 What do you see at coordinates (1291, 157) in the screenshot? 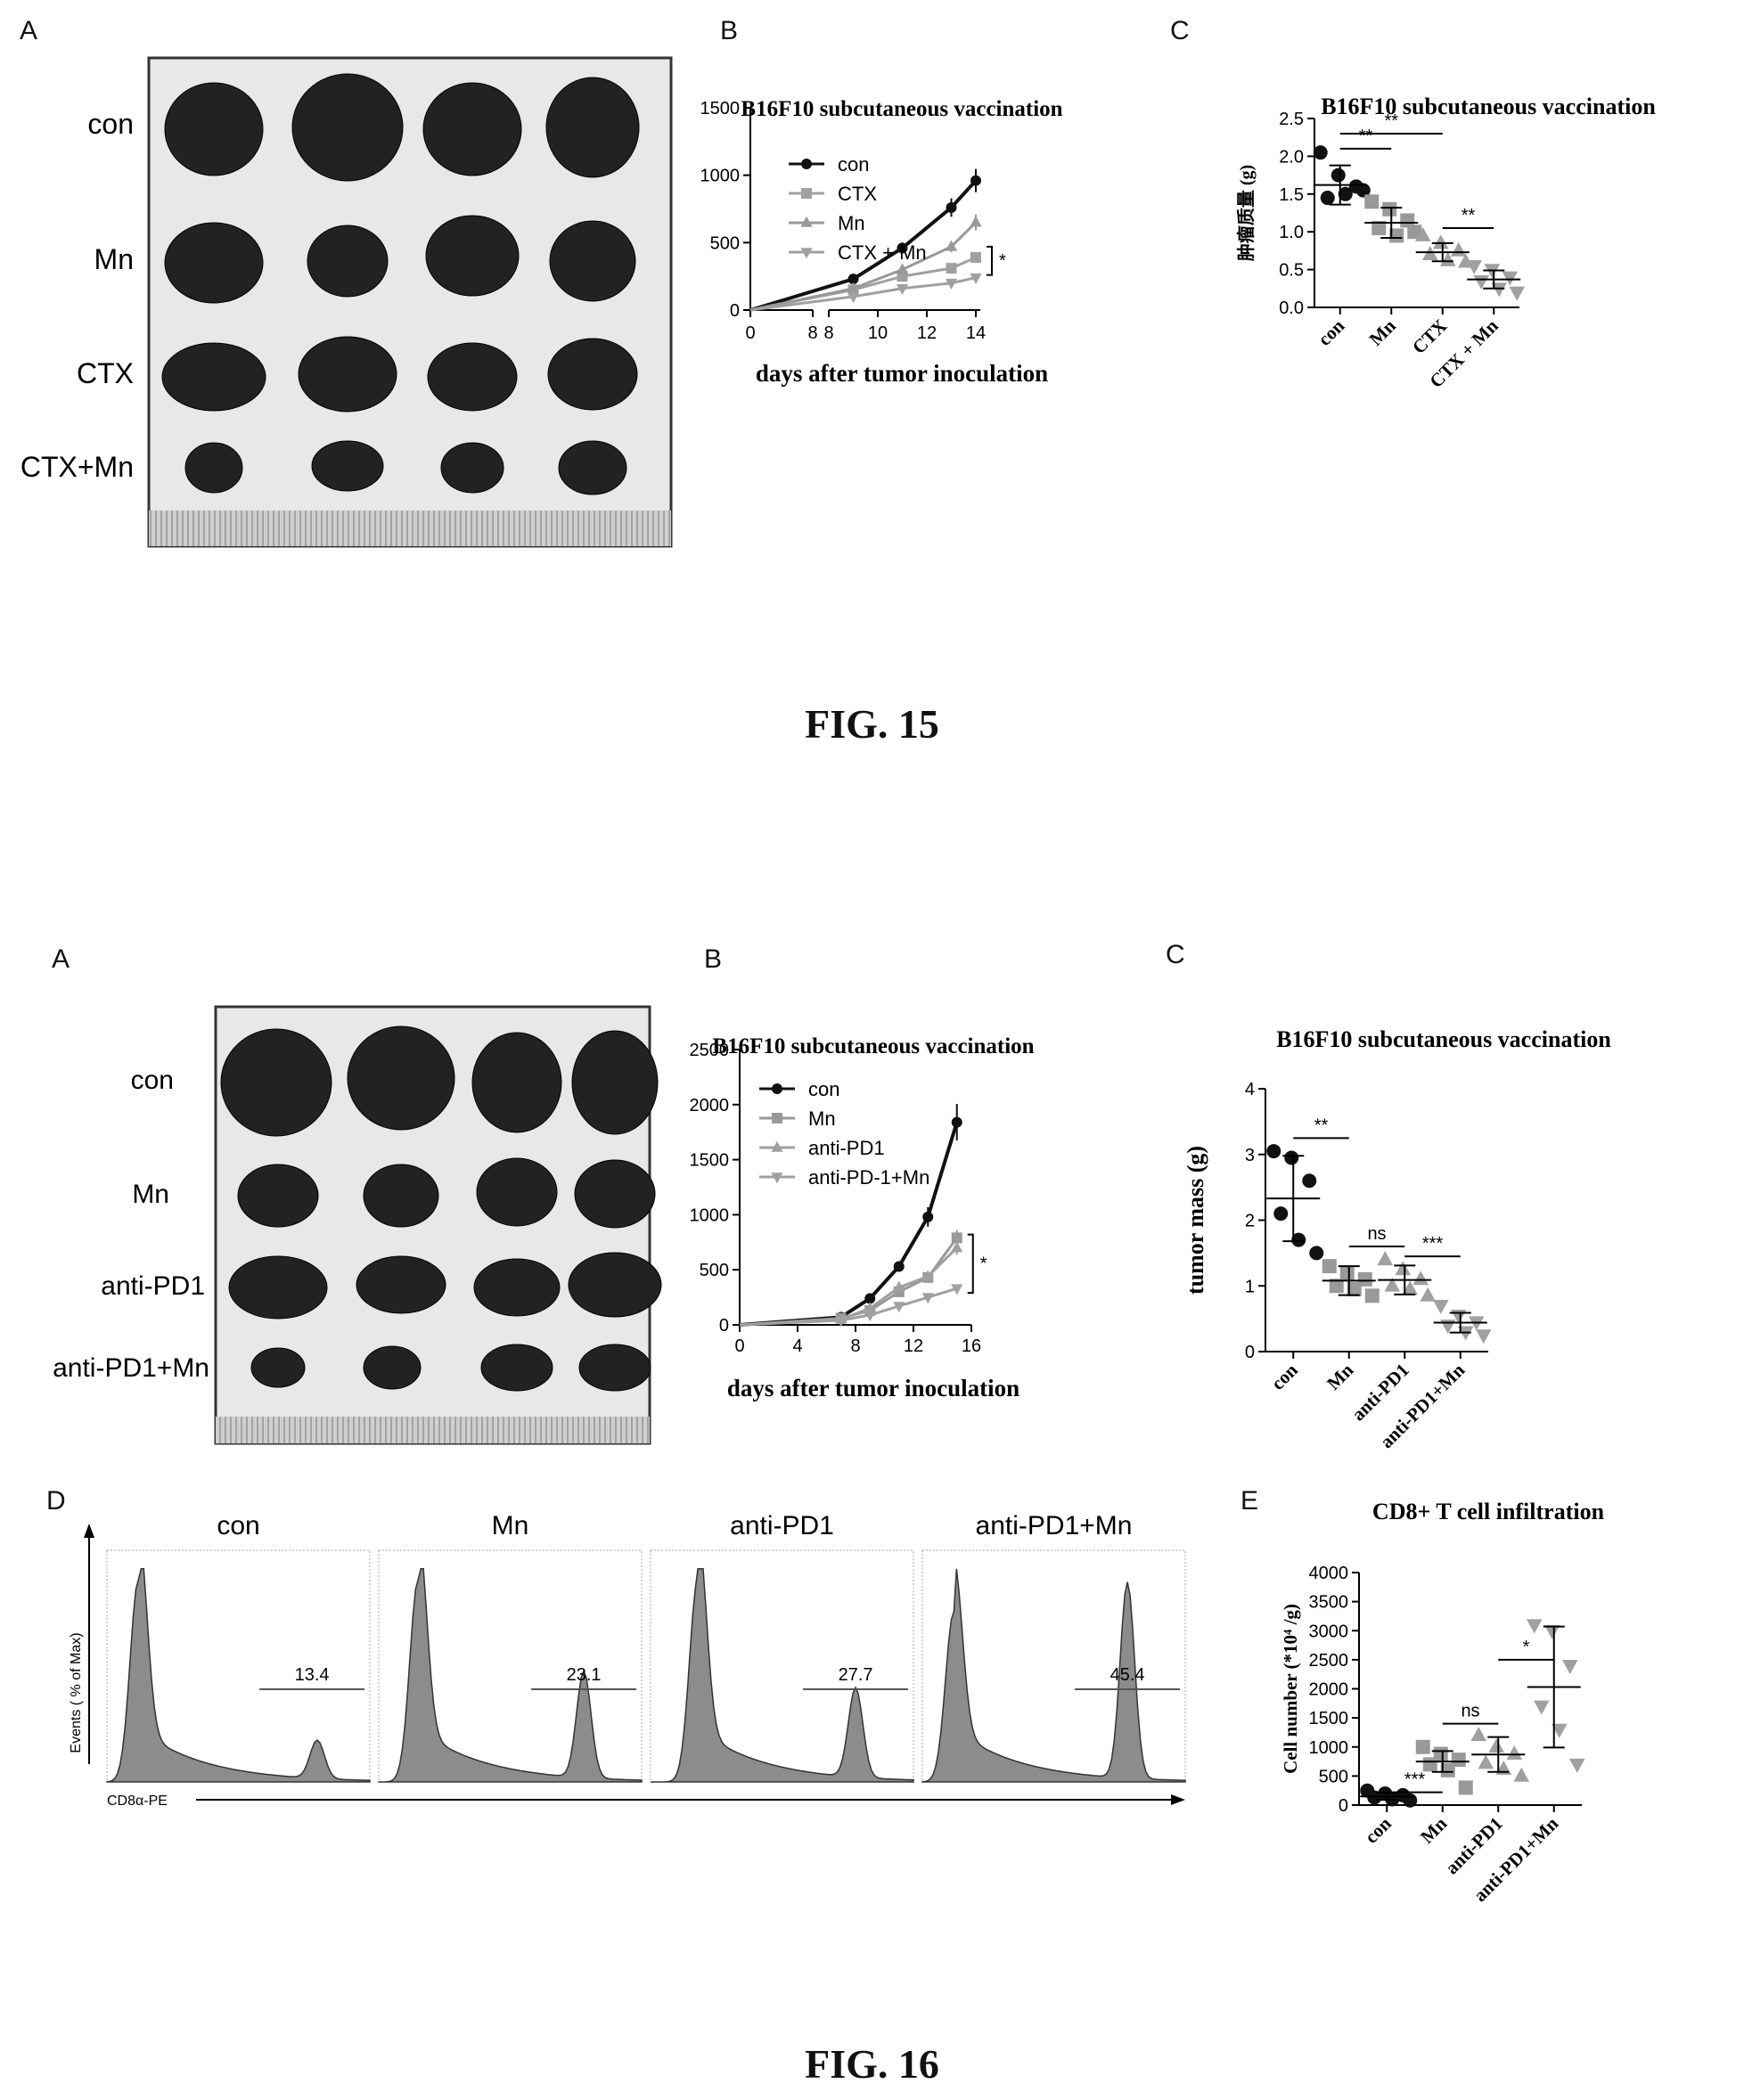
I see `y-tick-label: 2.0` at bounding box center [1291, 157].